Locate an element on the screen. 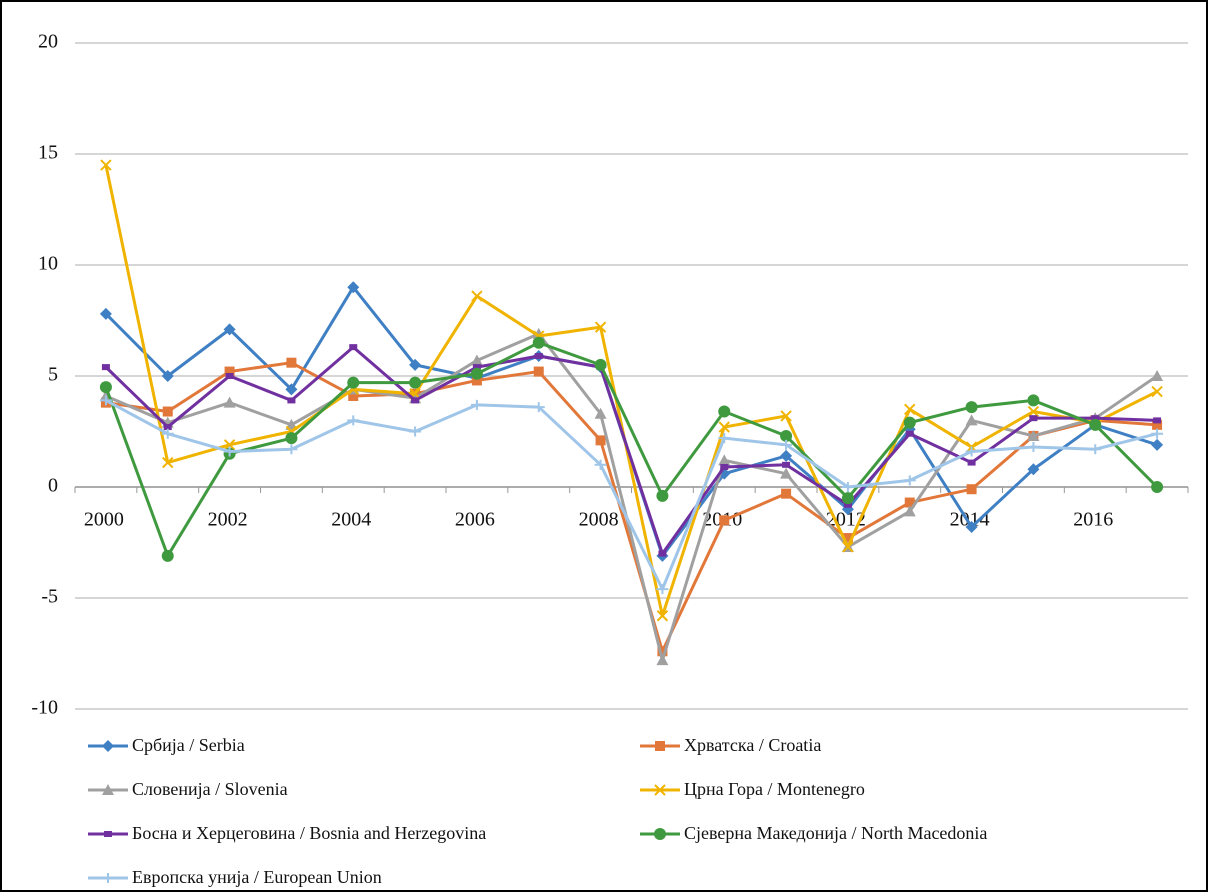 This screenshot has width=1208, height=892. legend-entry: Србија / Serbia is located at coordinates (166, 745).